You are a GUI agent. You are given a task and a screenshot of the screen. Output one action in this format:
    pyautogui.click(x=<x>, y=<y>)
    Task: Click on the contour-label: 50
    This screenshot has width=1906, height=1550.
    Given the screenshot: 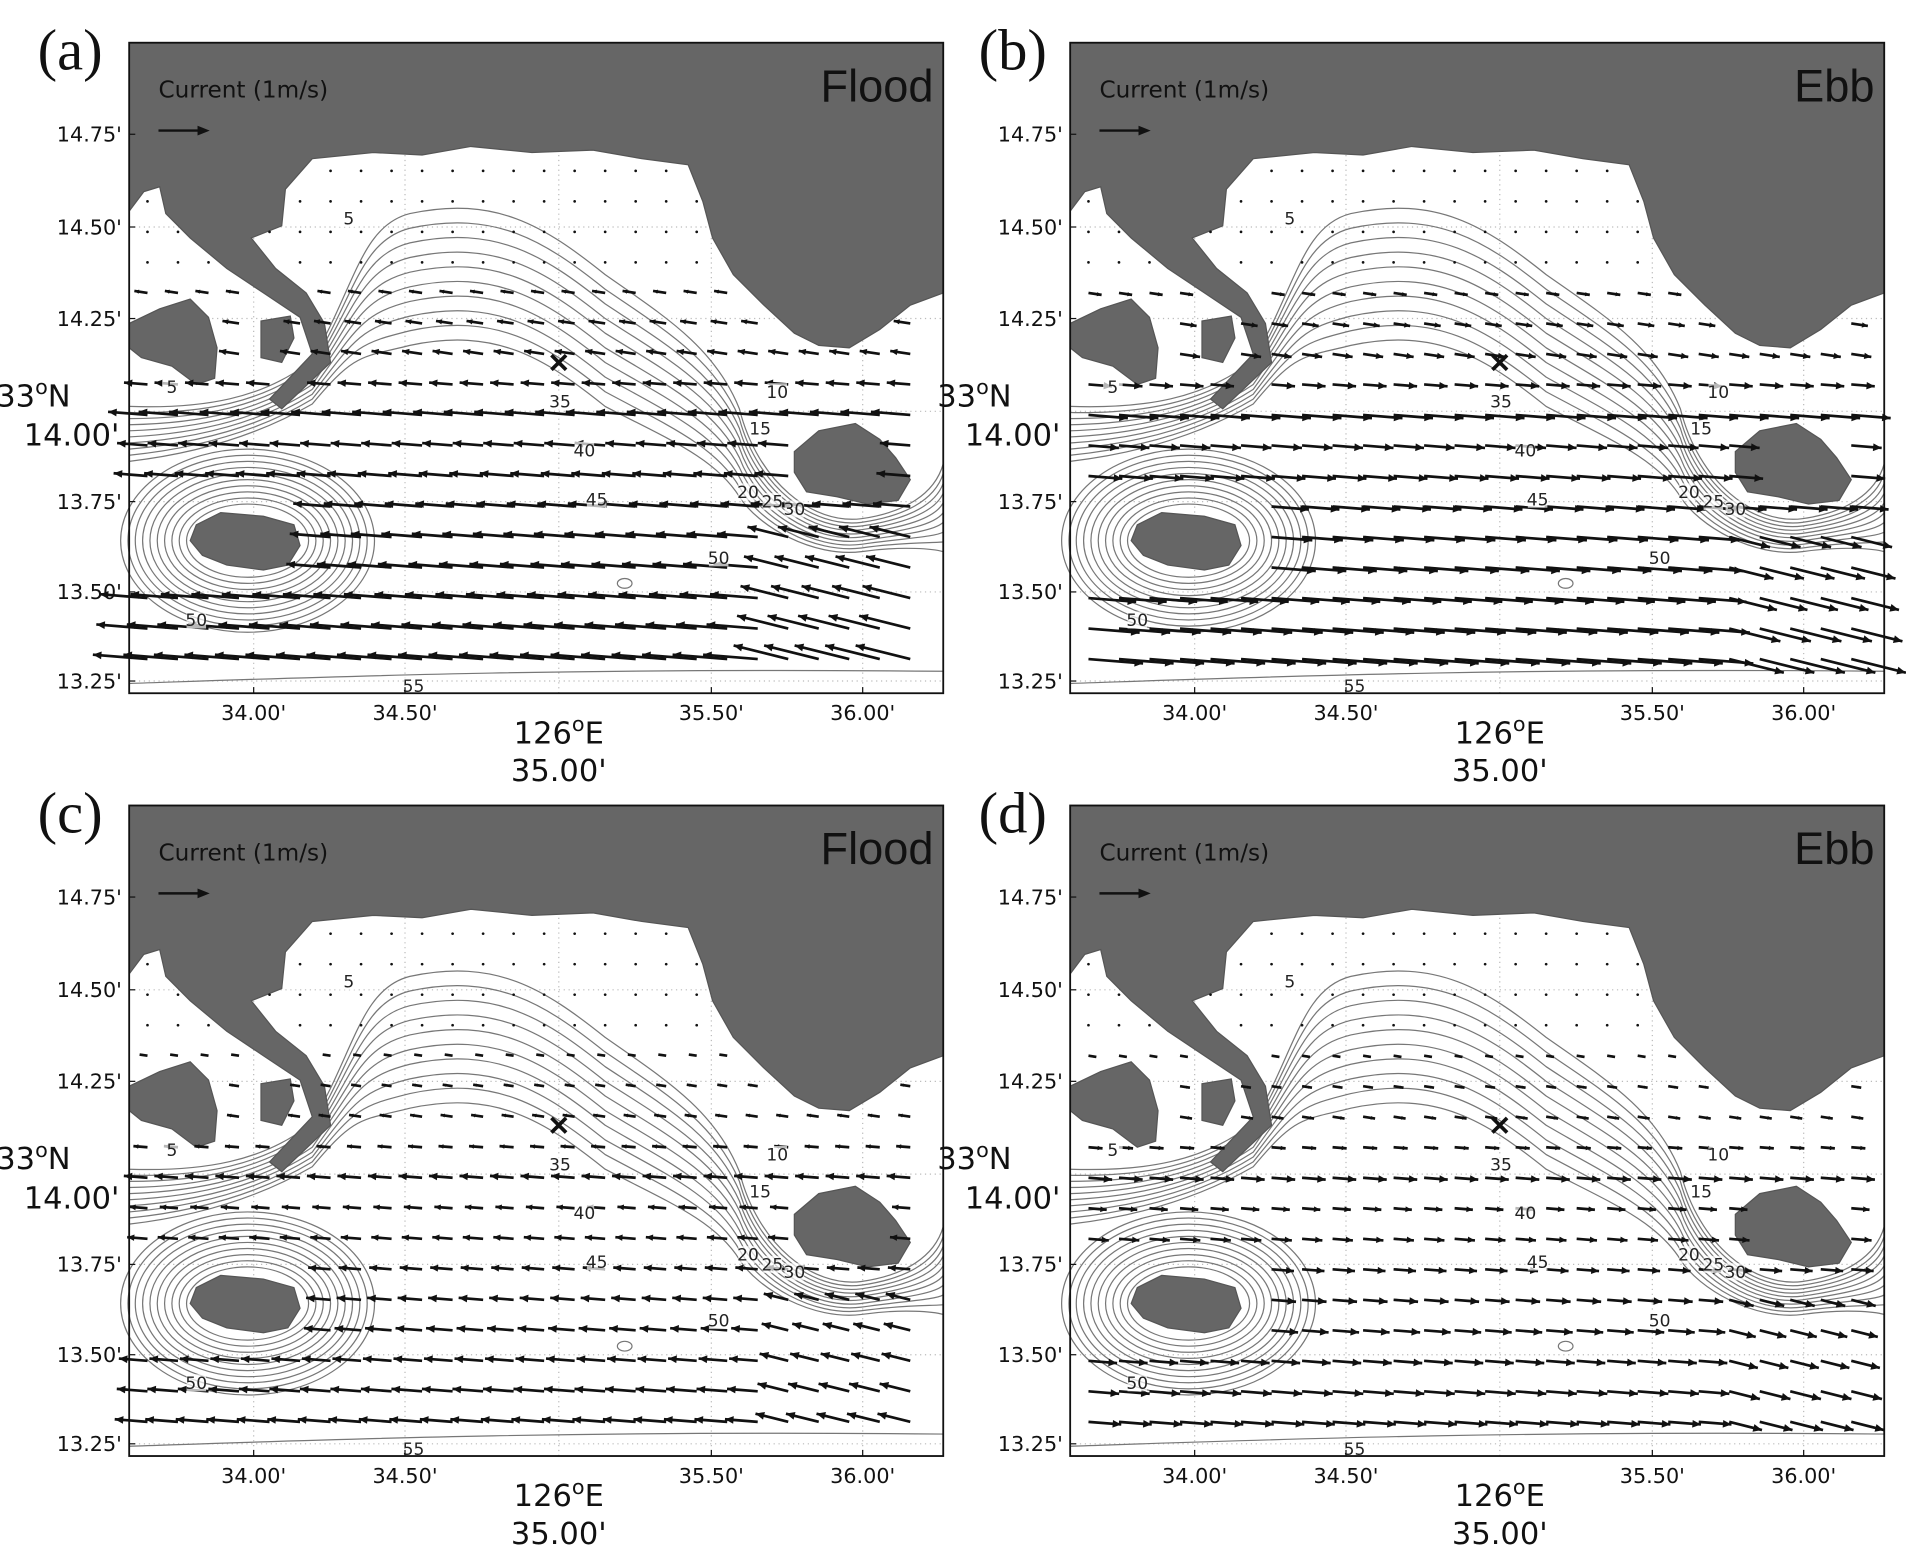 What is the action you would take?
    pyautogui.click(x=1137, y=1384)
    